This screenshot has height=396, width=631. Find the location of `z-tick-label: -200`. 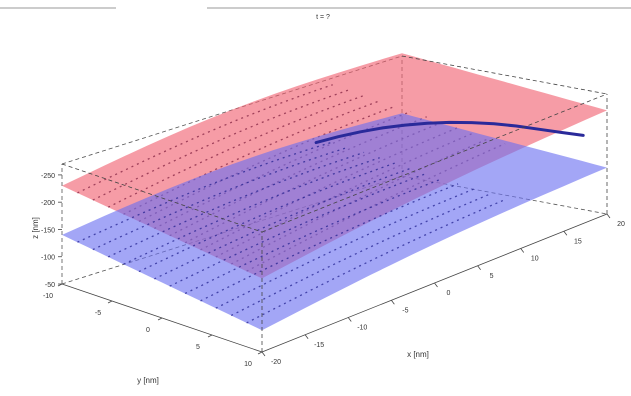

z-tick-label: -200 is located at coordinates (48, 203).